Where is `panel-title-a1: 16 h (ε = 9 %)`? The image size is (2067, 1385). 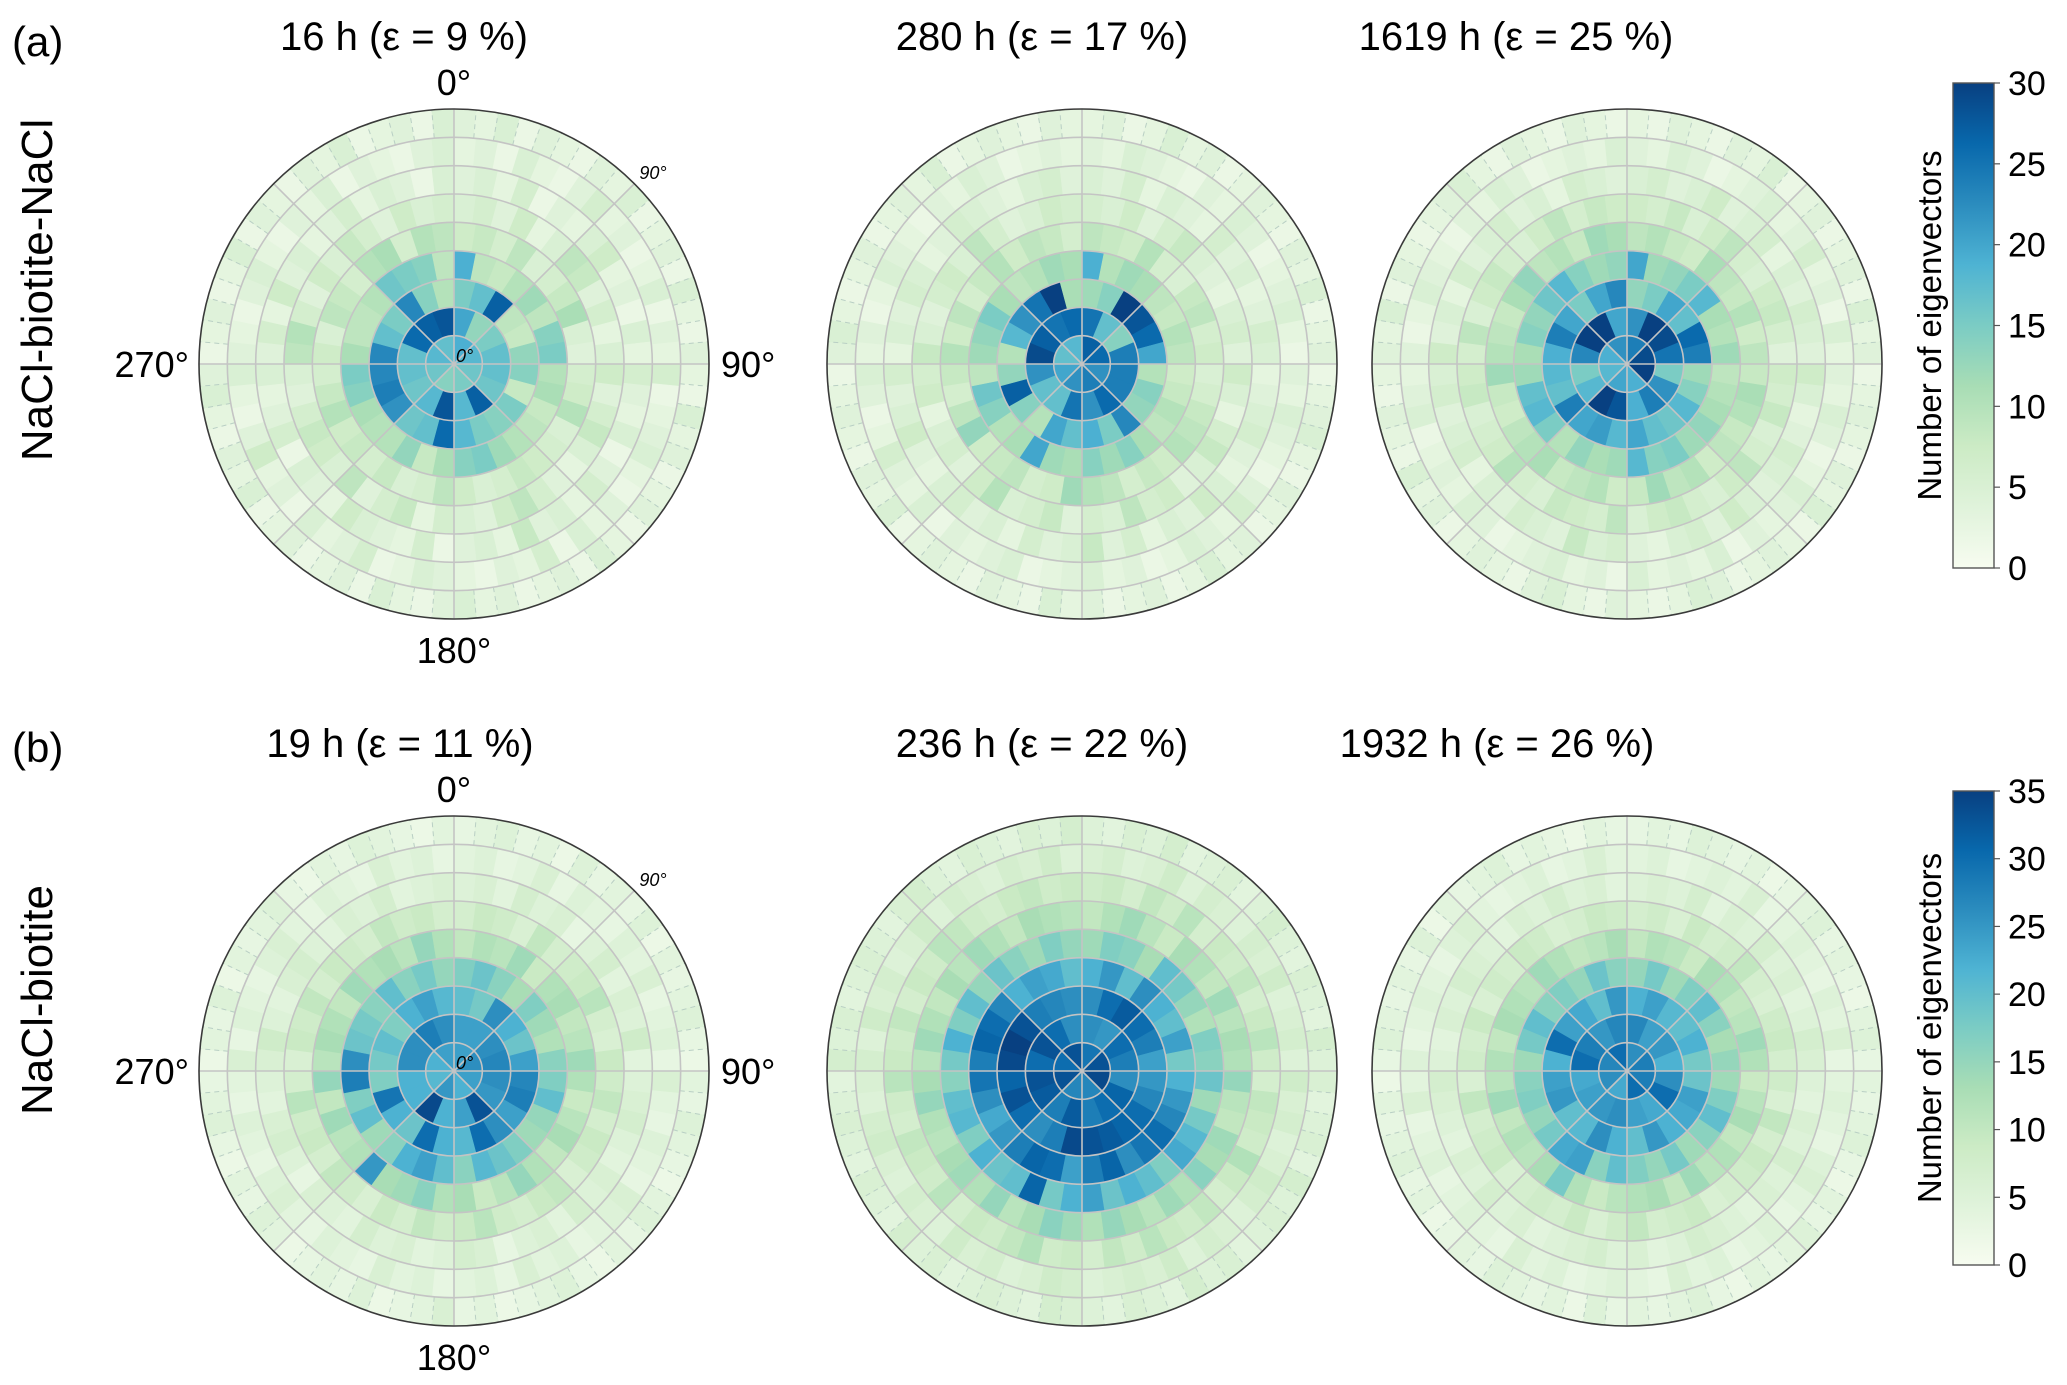
panel-title-a1: 16 h (ε = 9 %) is located at coordinates (404, 37).